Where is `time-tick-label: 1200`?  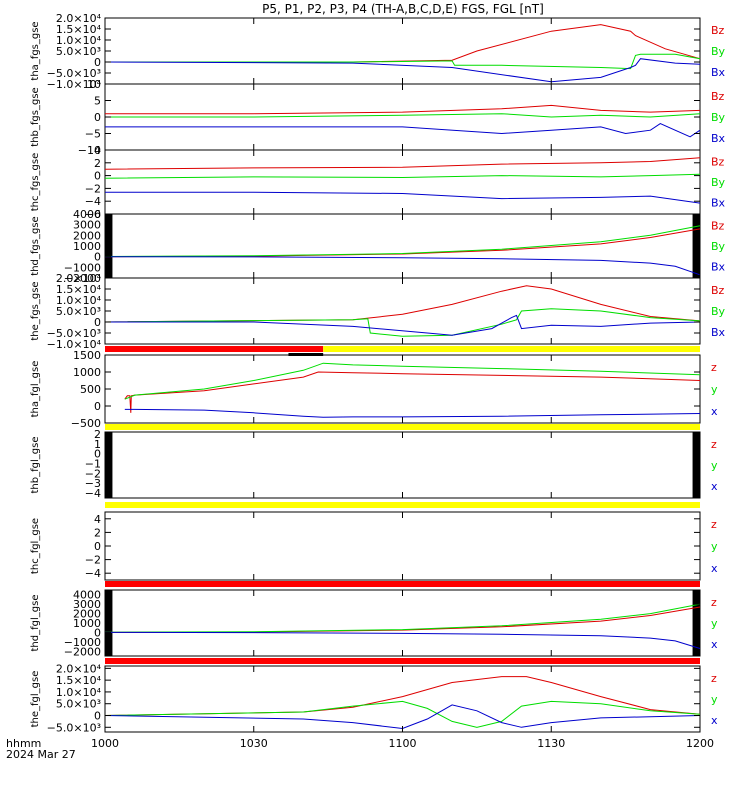
time-tick-label: 1200 is located at coordinates (700, 743).